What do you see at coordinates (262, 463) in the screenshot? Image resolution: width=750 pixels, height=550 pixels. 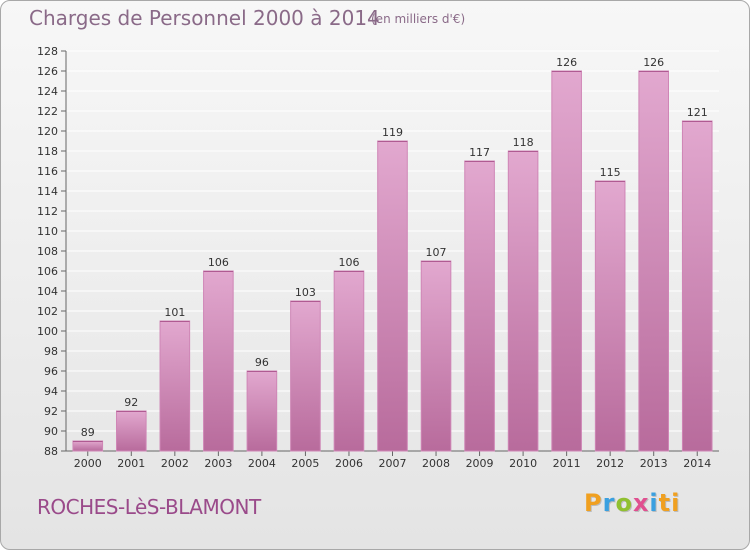 I see `x-tick-label-2004: 2004` at bounding box center [262, 463].